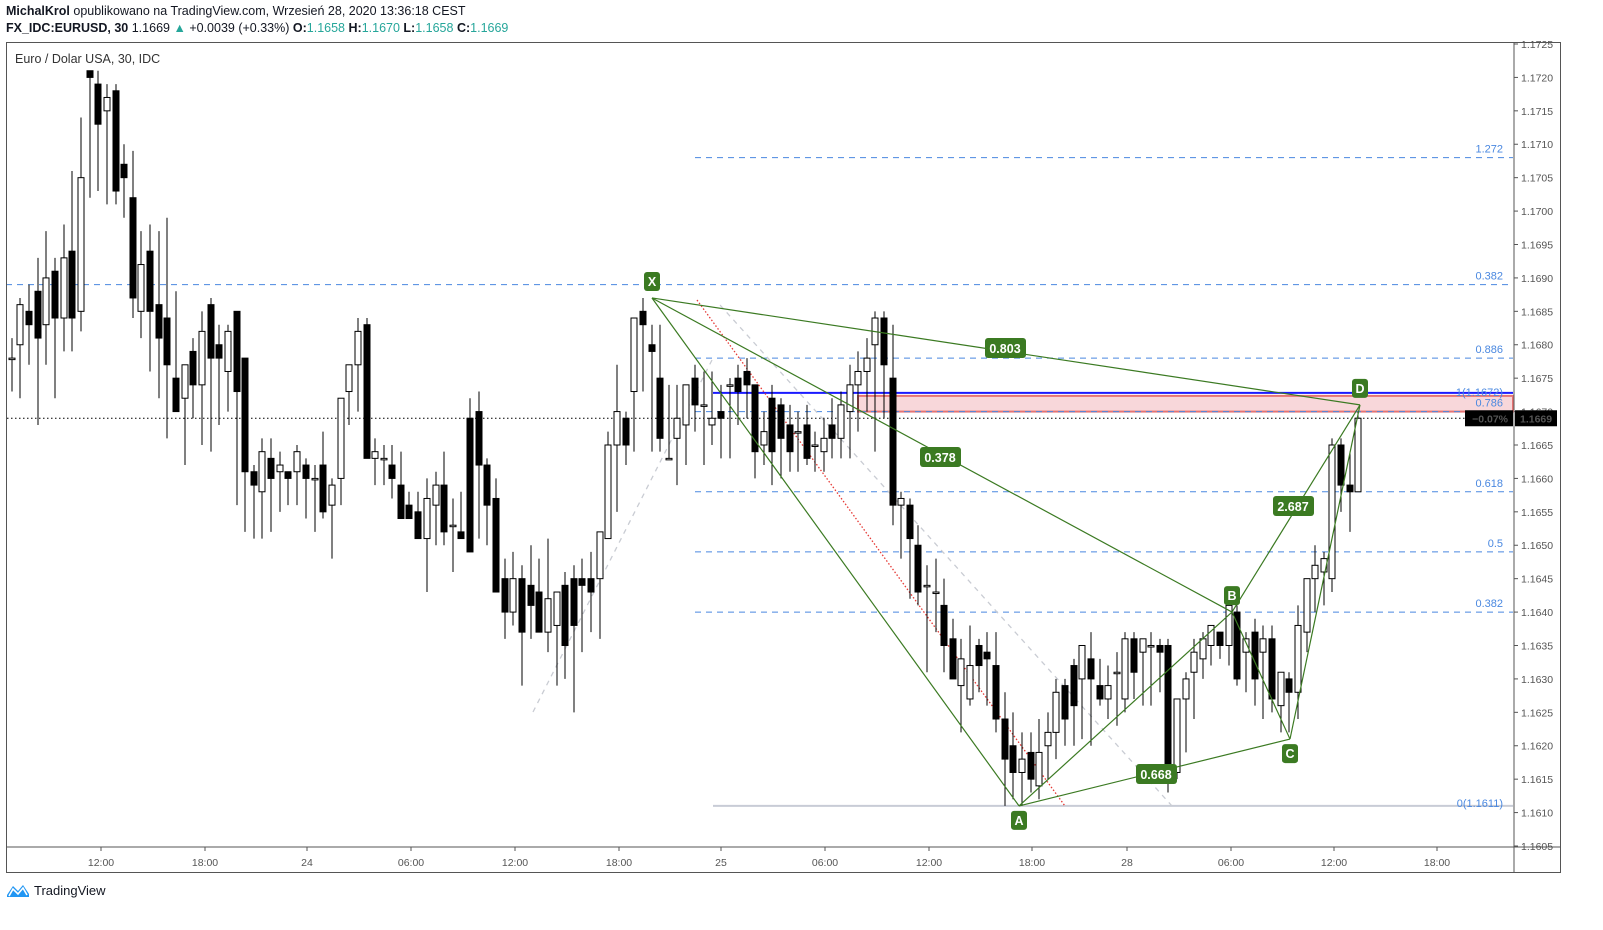  What do you see at coordinates (1360, 388) in the screenshot?
I see `pattern-point-d` at bounding box center [1360, 388].